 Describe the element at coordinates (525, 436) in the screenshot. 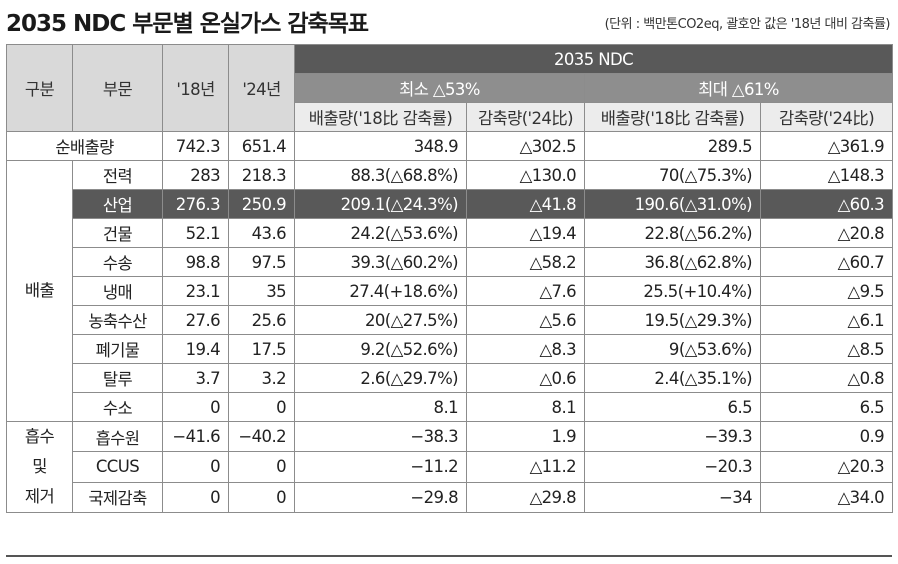

I see `cell-min-reduction: 1.9` at that location.